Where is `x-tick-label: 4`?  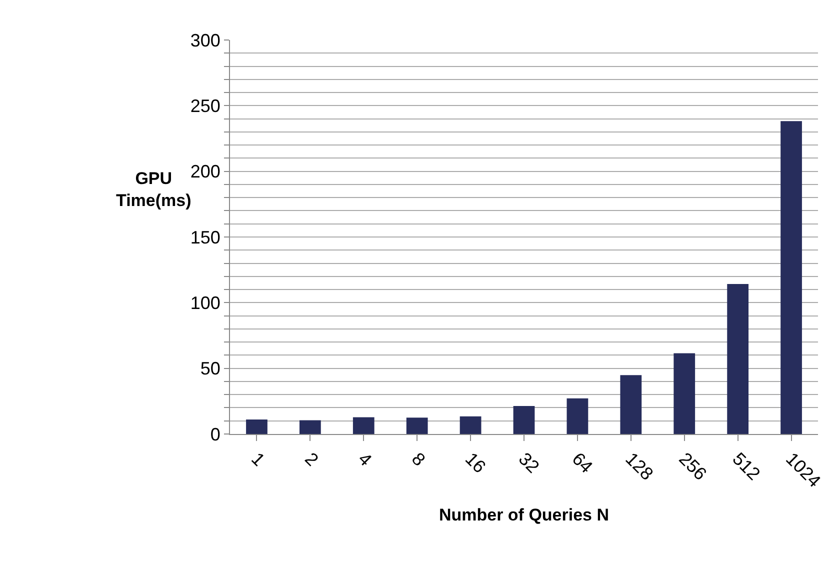 x-tick-label: 4 is located at coordinates (365, 459).